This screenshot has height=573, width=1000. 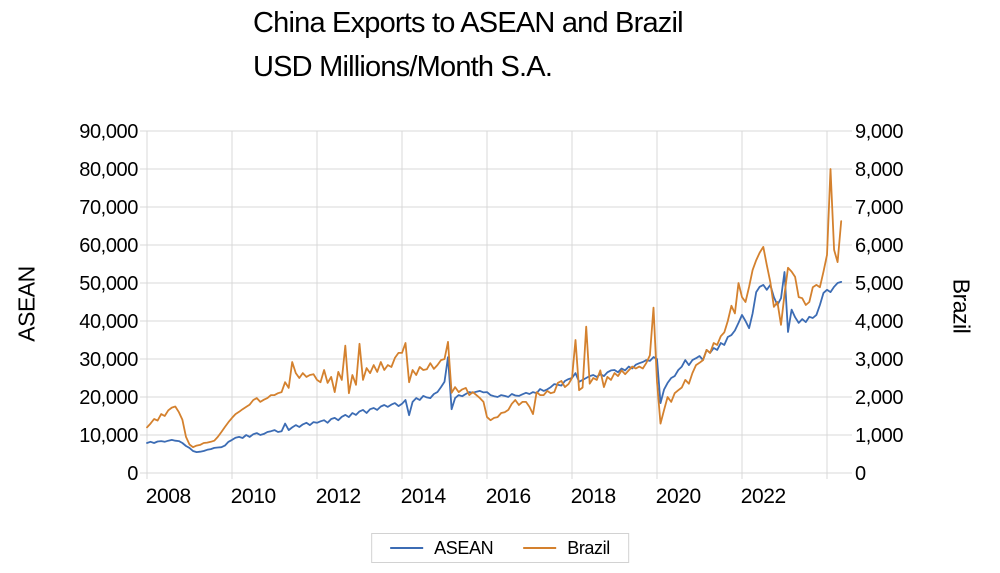 I want to click on right-axis-tick-label: 5,000, so click(x=879, y=284).